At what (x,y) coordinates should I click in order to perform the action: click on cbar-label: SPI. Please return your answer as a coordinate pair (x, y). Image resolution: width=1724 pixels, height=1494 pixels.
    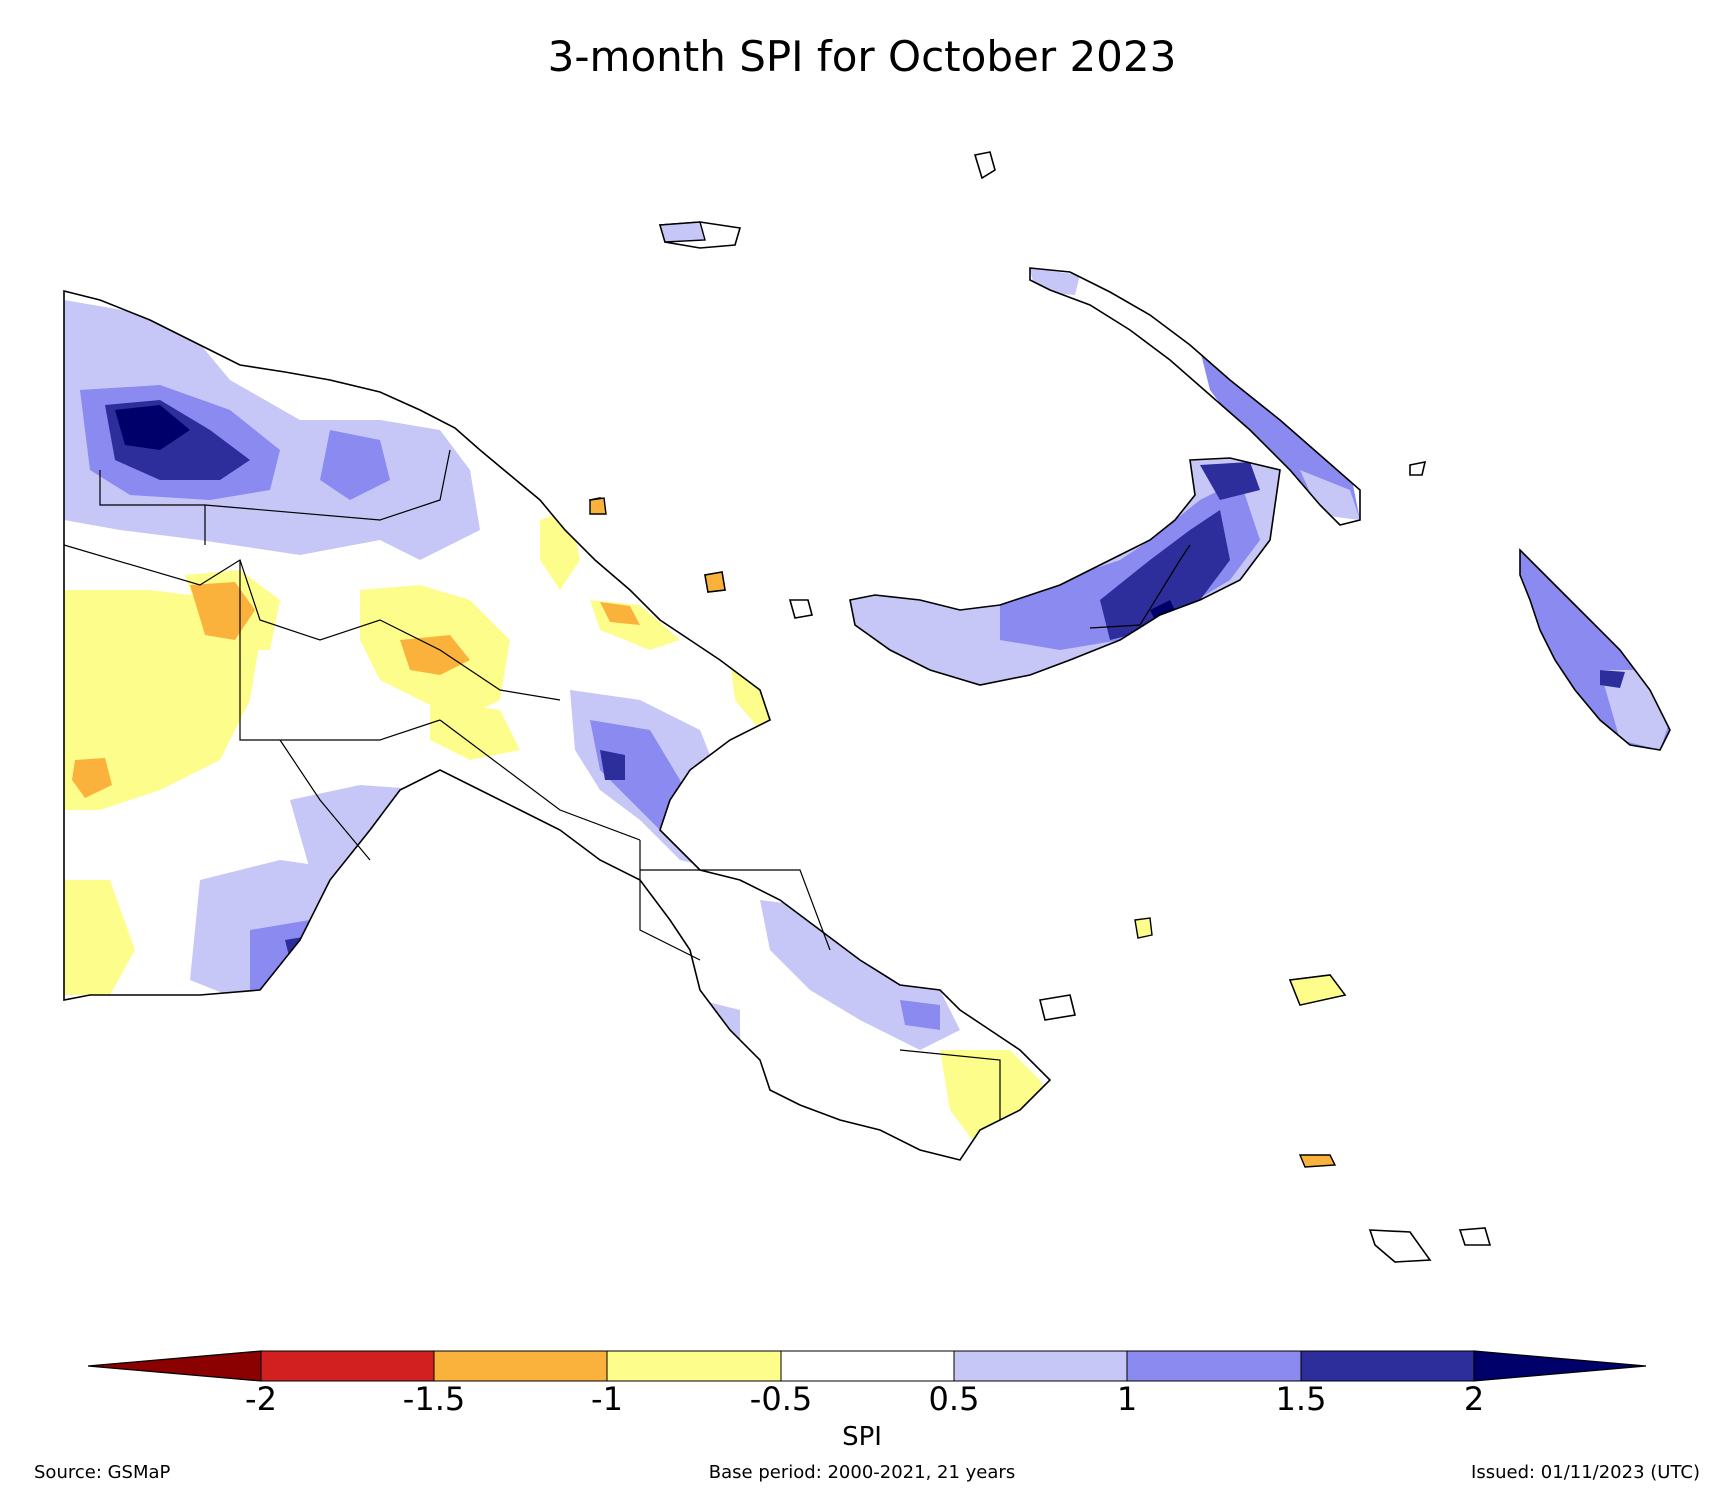
    Looking at the image, I should click on (862, 1437).